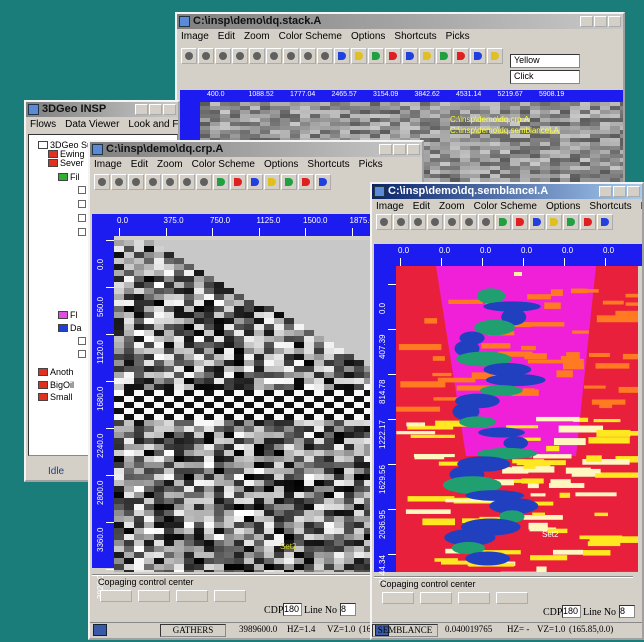 The image size is (644, 642). What do you see at coordinates (545, 61) in the screenshot?
I see `dropdown: Yellow` at bounding box center [545, 61].